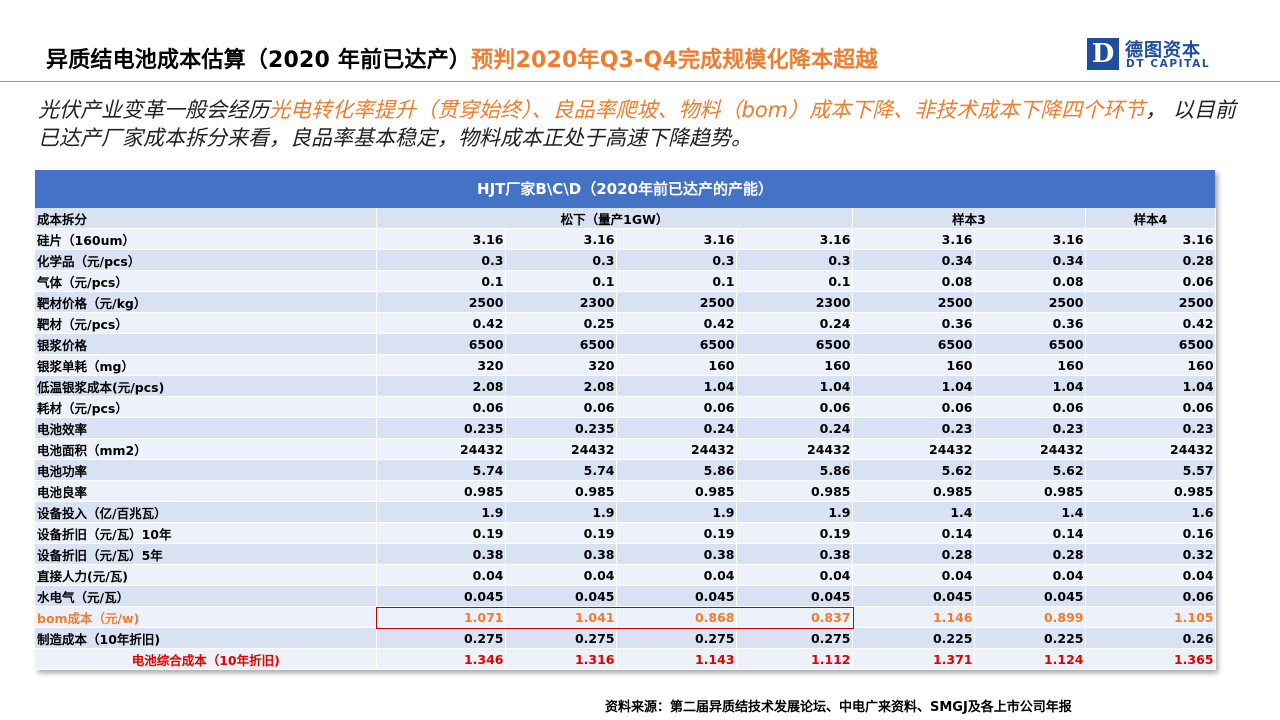 The image size is (1280, 720). What do you see at coordinates (206, 260) in the screenshot?
I see `row-label: 化学品（元/pcs）` at bounding box center [206, 260].